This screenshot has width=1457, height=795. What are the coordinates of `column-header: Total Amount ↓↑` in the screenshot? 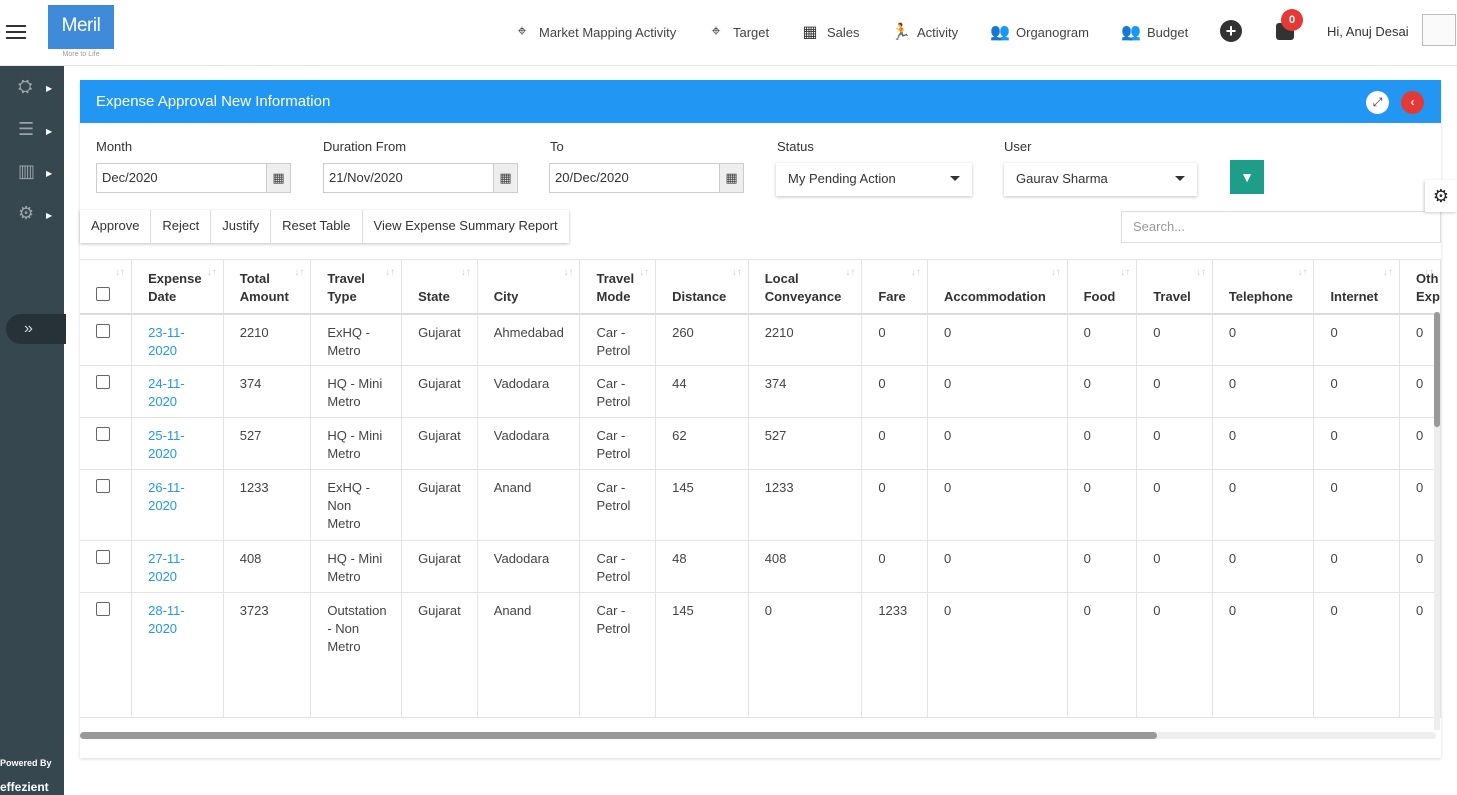 It's located at (267, 287).